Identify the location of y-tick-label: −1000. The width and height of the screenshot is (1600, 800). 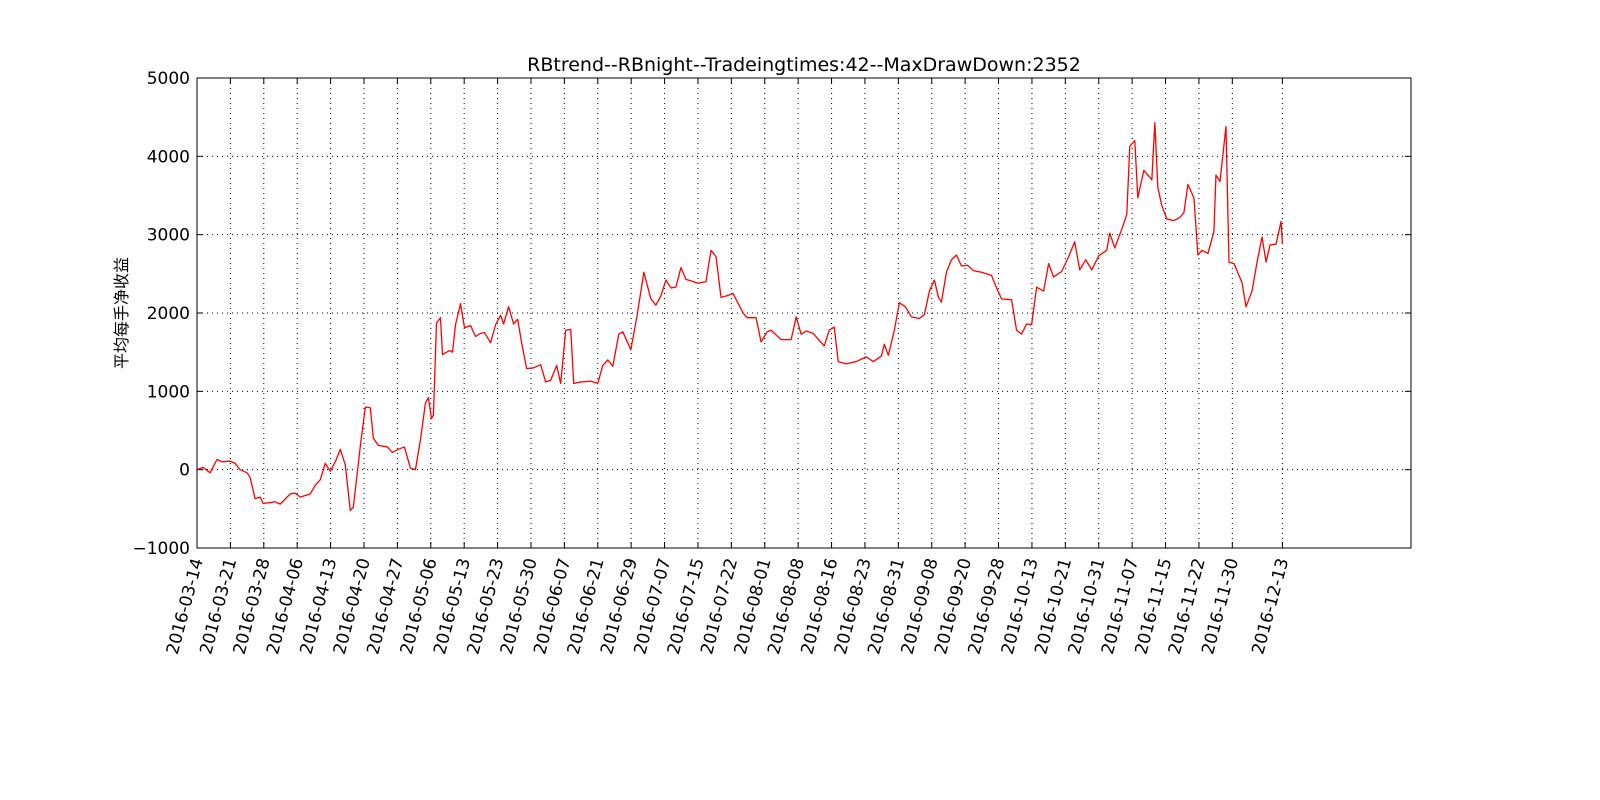
(161, 549).